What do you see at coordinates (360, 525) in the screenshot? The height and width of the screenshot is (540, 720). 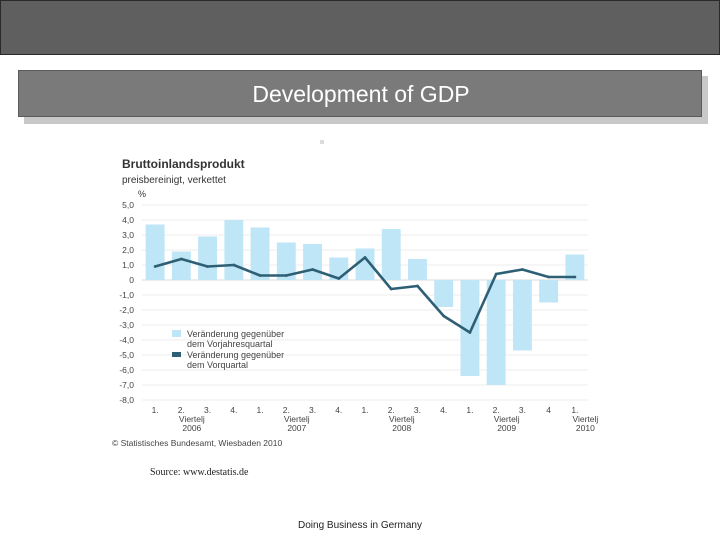 I see `footer-text: Doing Business in Germany` at bounding box center [360, 525].